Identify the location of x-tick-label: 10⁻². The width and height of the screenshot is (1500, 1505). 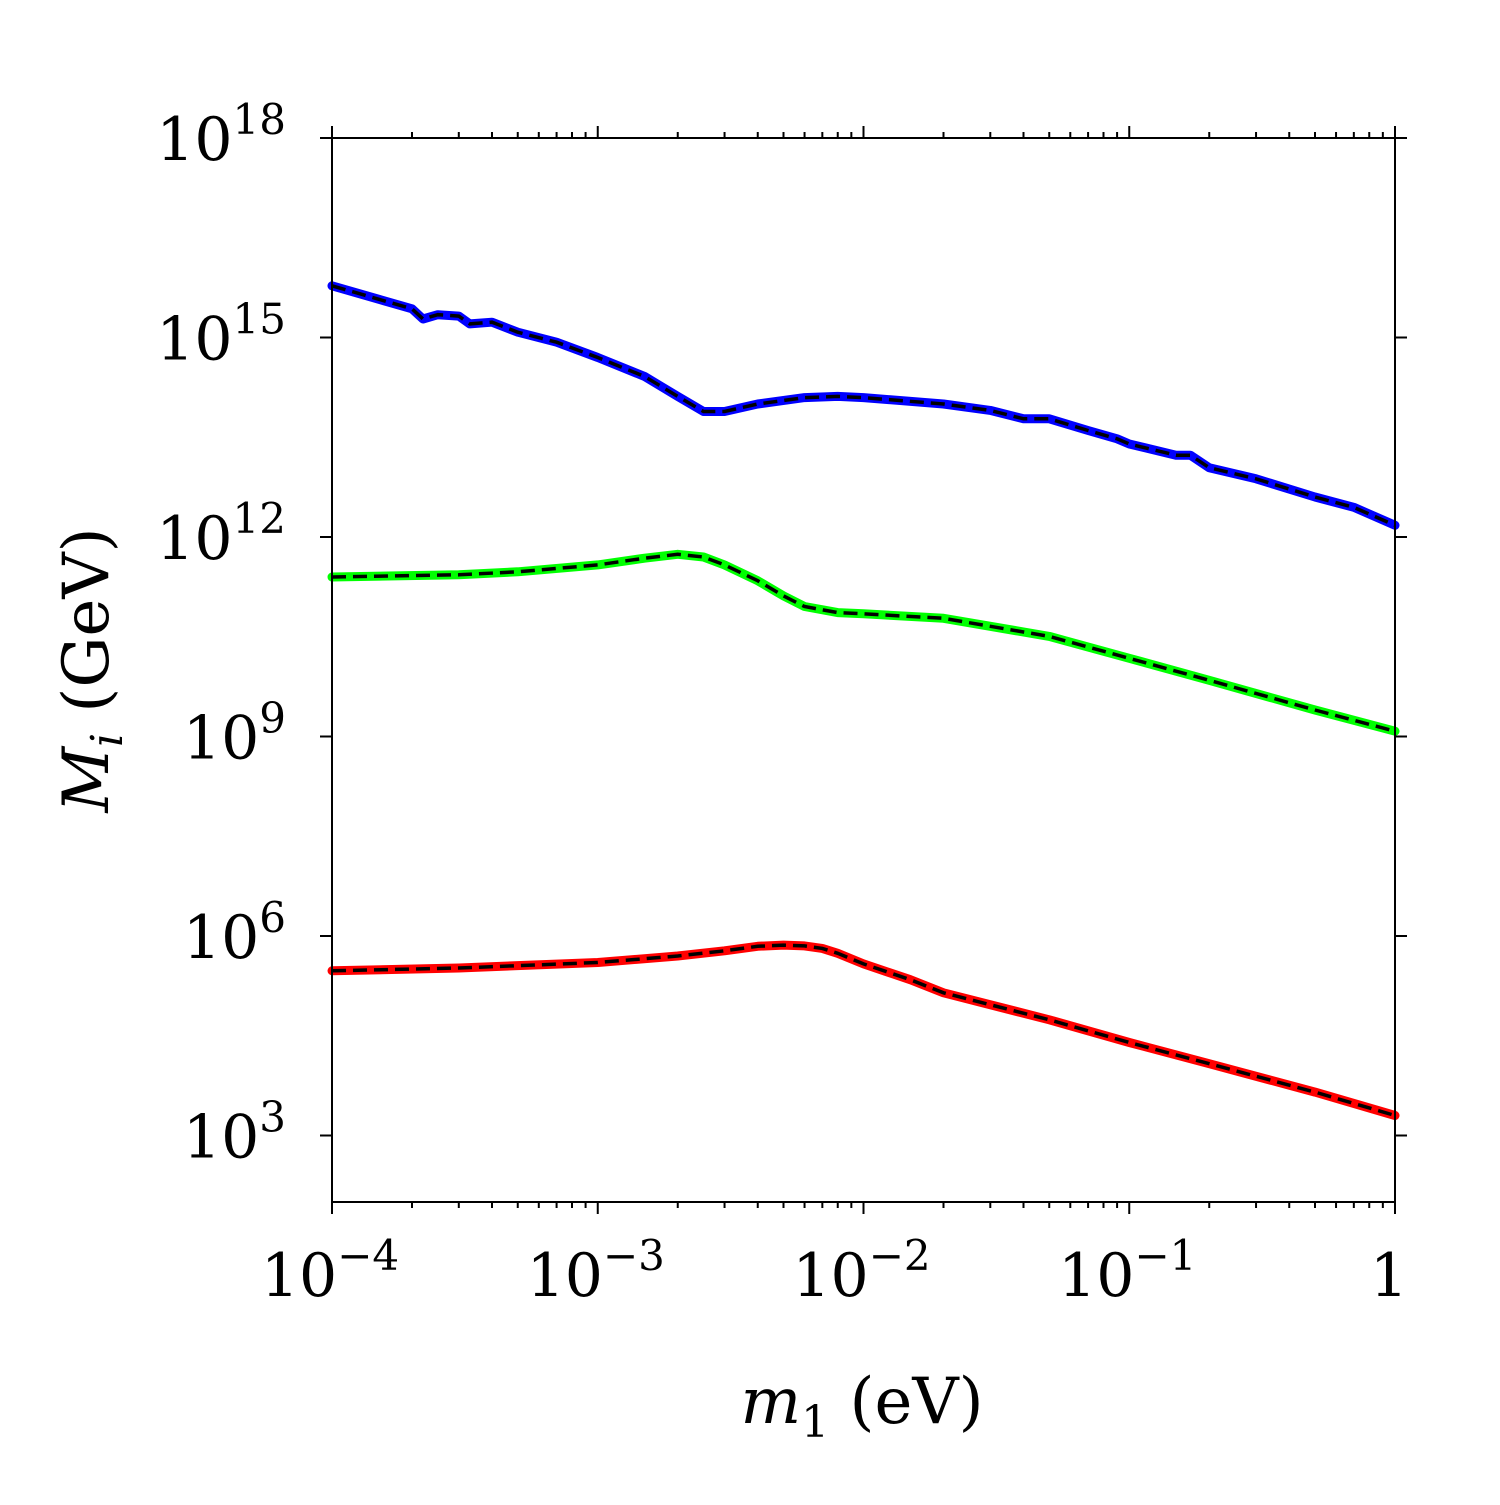
(861, 1271).